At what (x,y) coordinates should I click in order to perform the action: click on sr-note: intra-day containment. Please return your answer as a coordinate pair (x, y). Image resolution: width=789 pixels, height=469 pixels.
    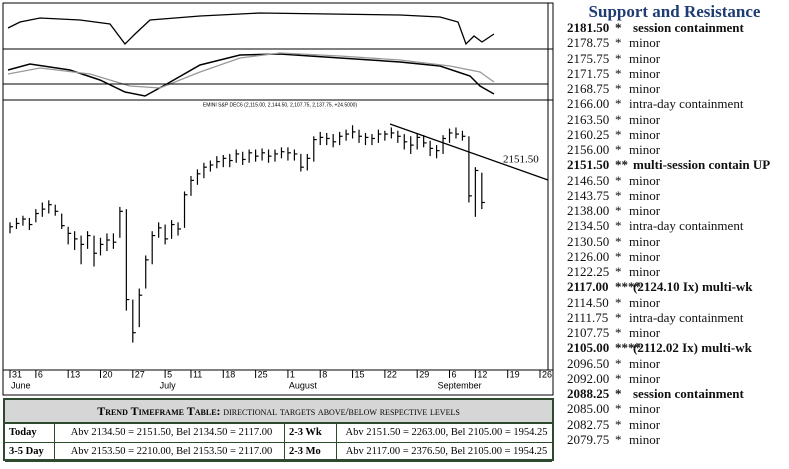
    Looking at the image, I should click on (686, 226).